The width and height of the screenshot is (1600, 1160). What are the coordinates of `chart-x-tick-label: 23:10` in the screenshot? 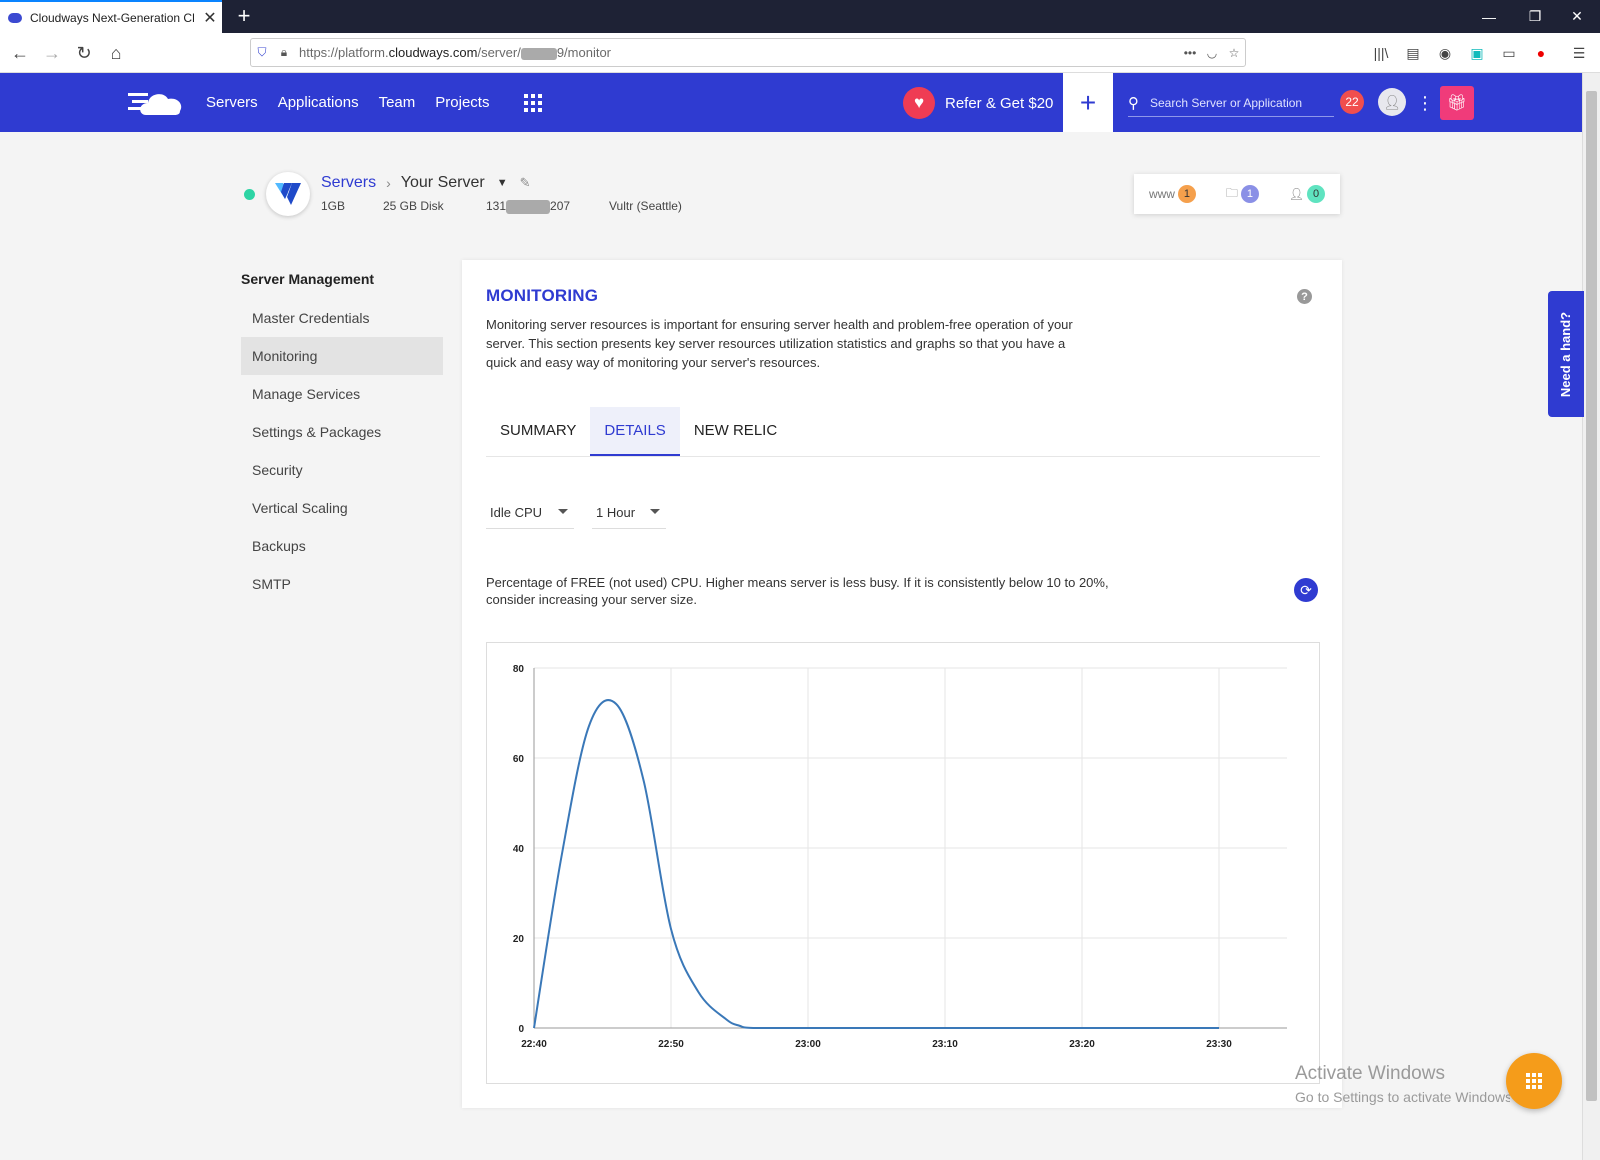 It's located at (945, 1044).